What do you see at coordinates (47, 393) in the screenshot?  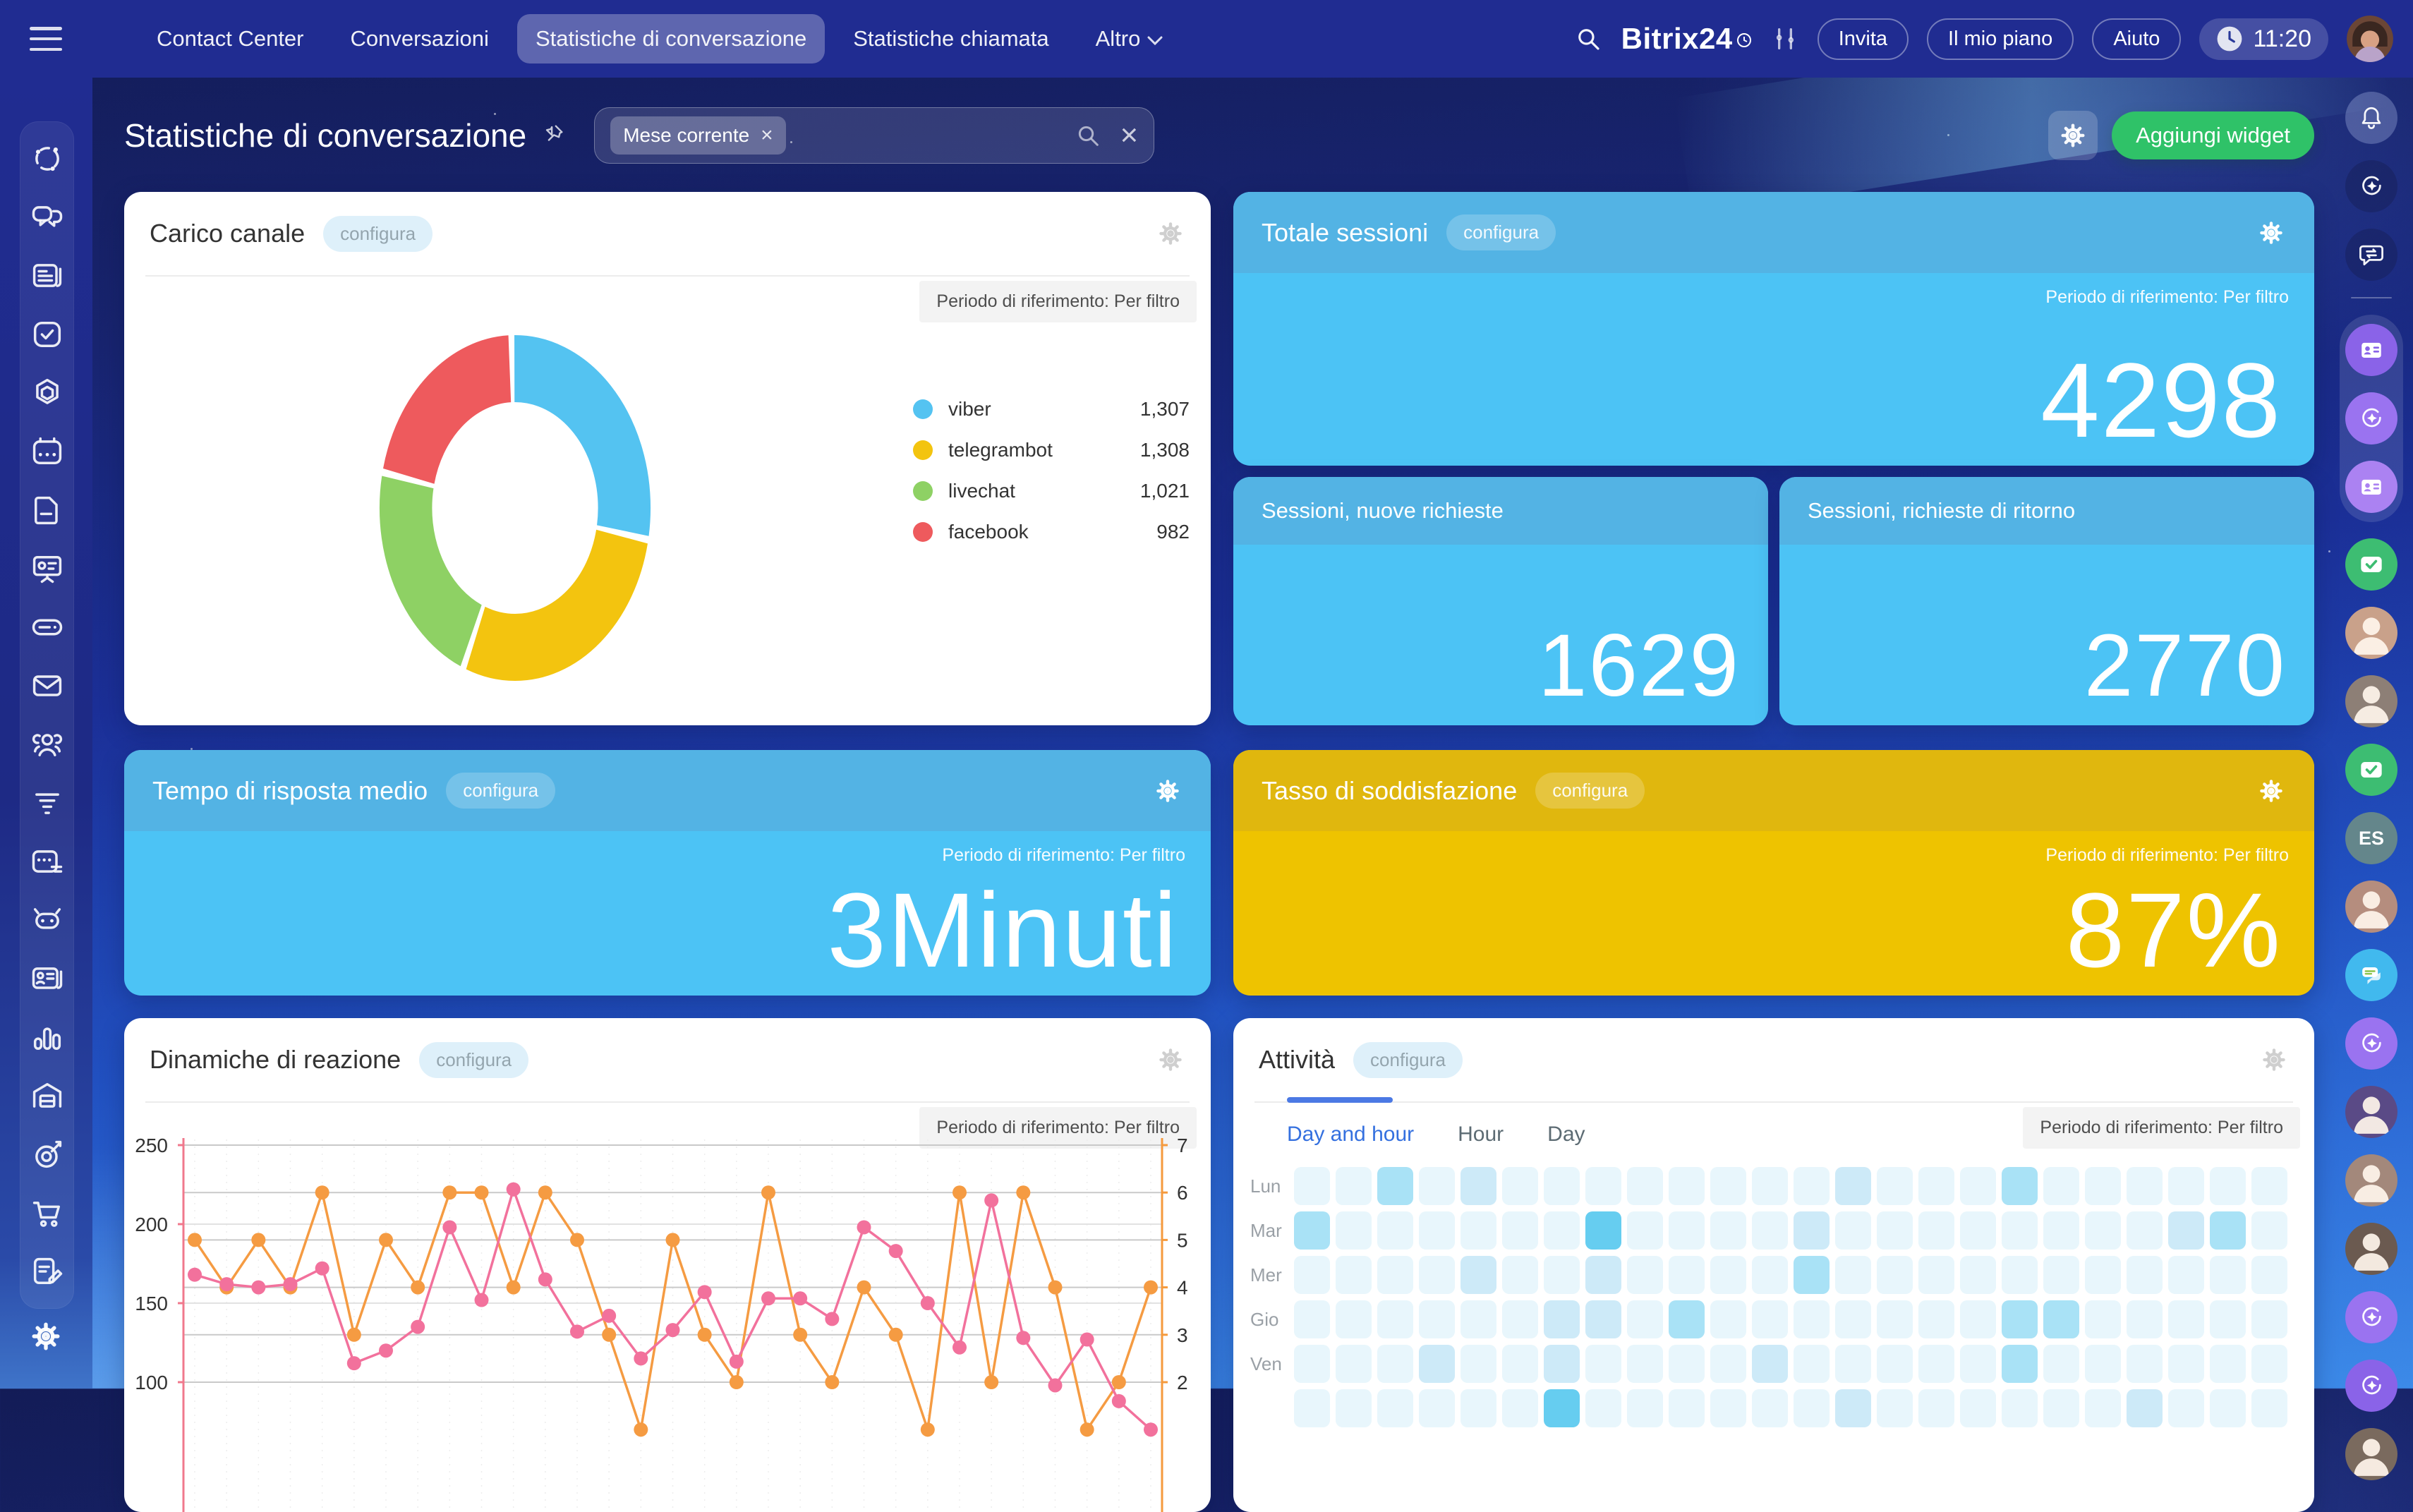 I see `sidebar-item-crm-icon` at bounding box center [47, 393].